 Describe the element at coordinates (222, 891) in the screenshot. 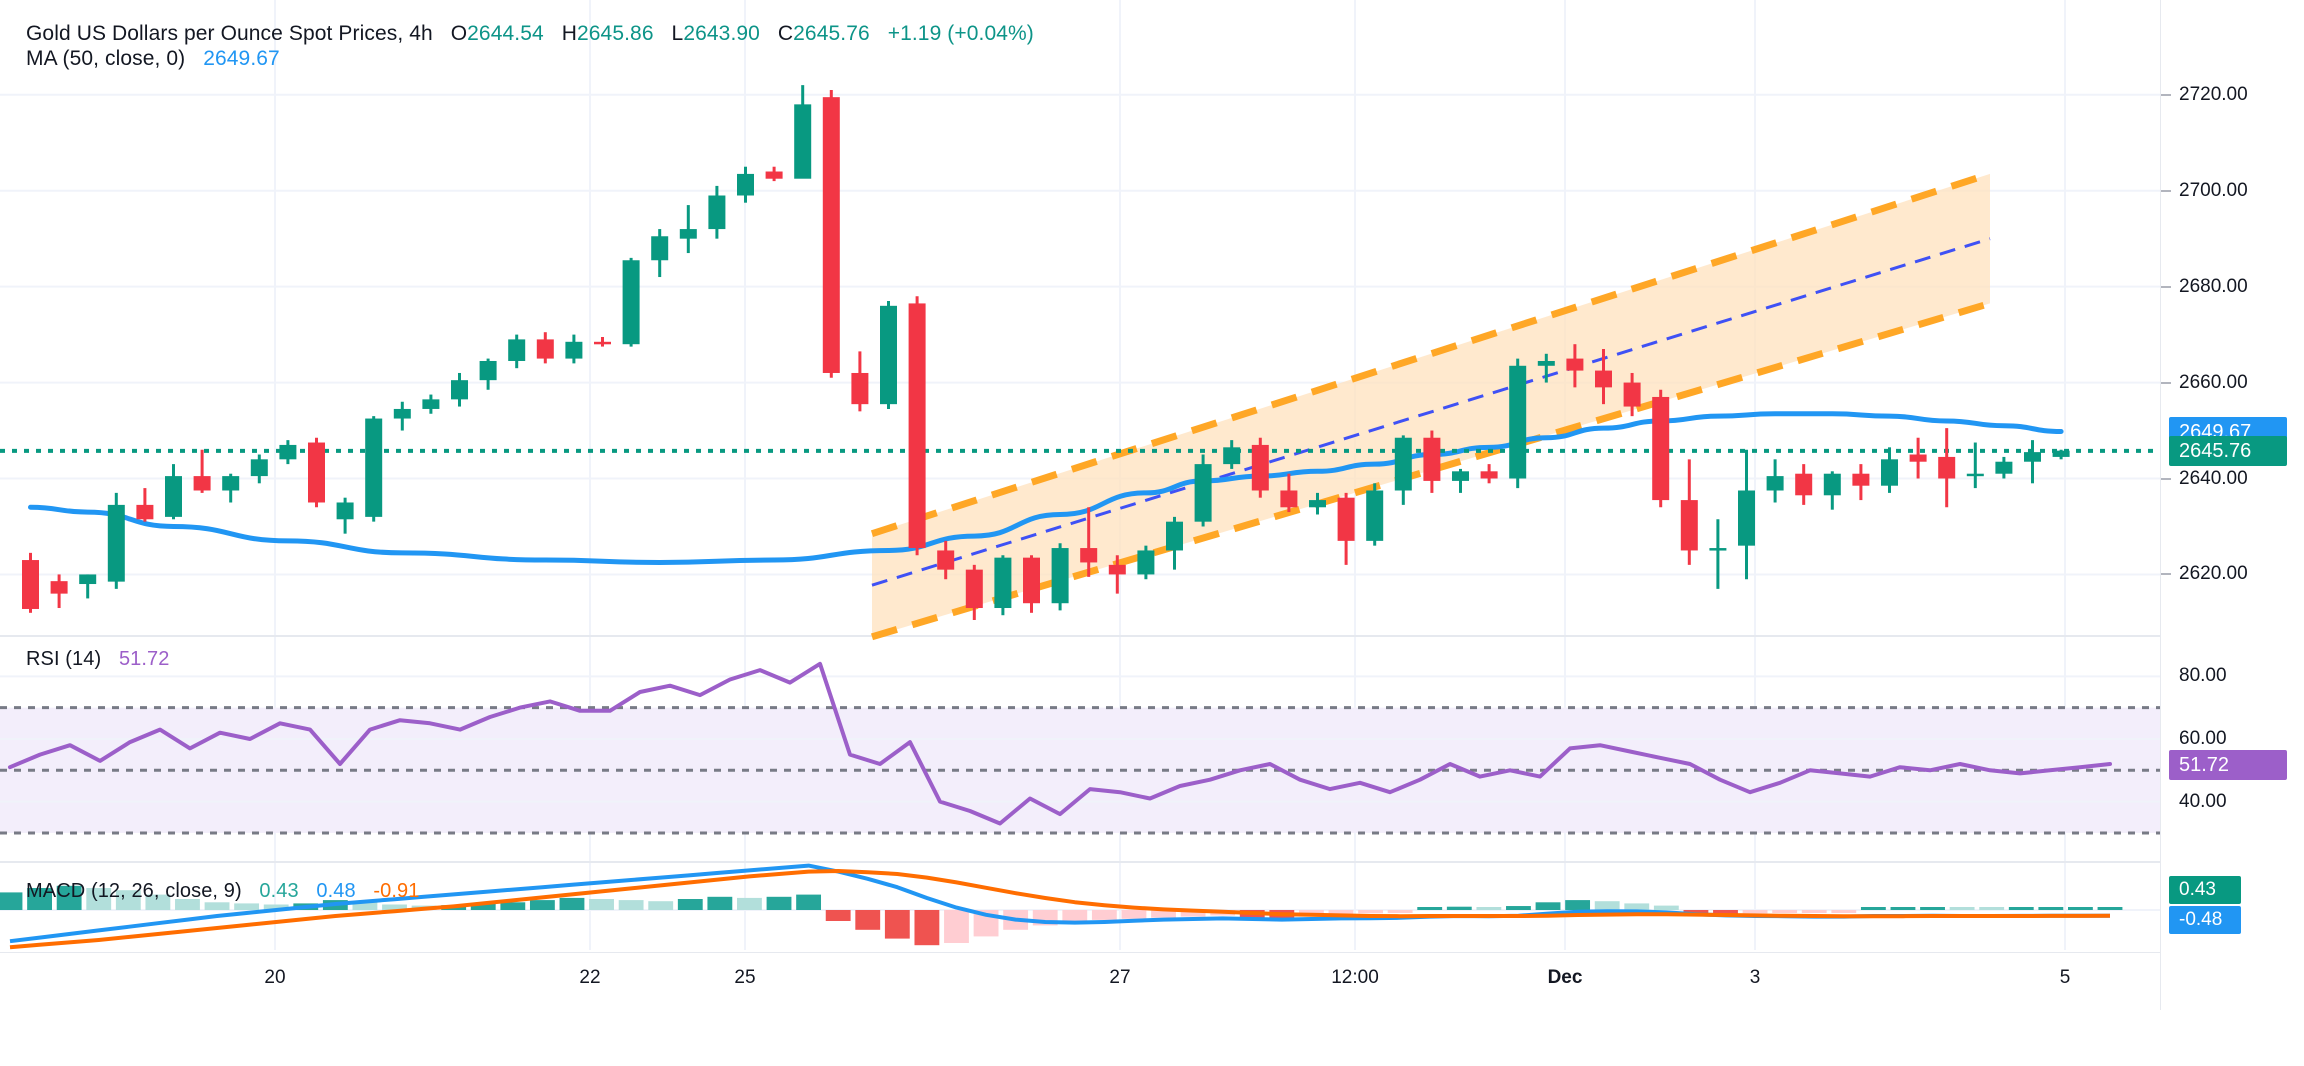

I see `macd-indicator-legend: MACD (12, 26, close, 9) 0.43 0.48 -0.91` at that location.